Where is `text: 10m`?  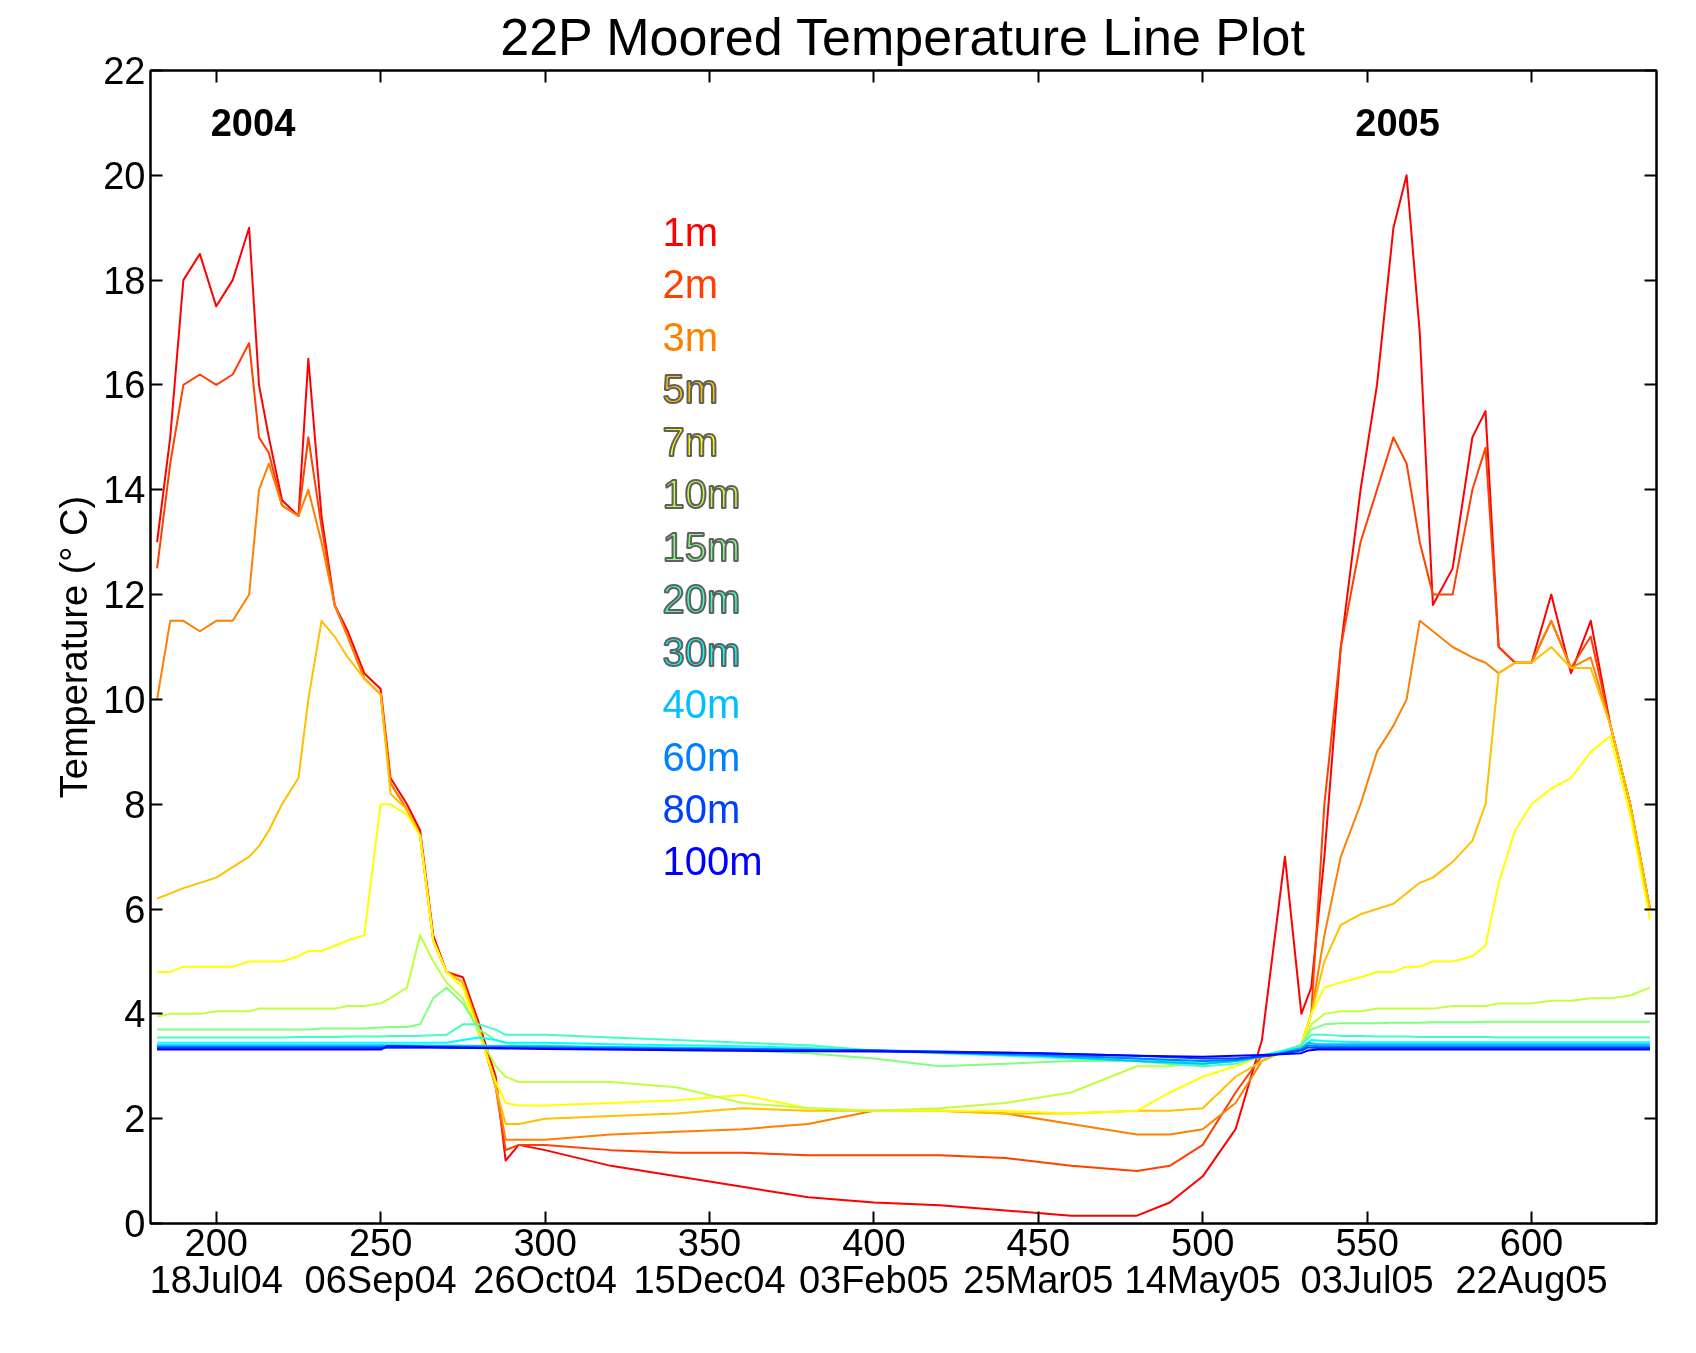 text: 10m is located at coordinates (701, 494).